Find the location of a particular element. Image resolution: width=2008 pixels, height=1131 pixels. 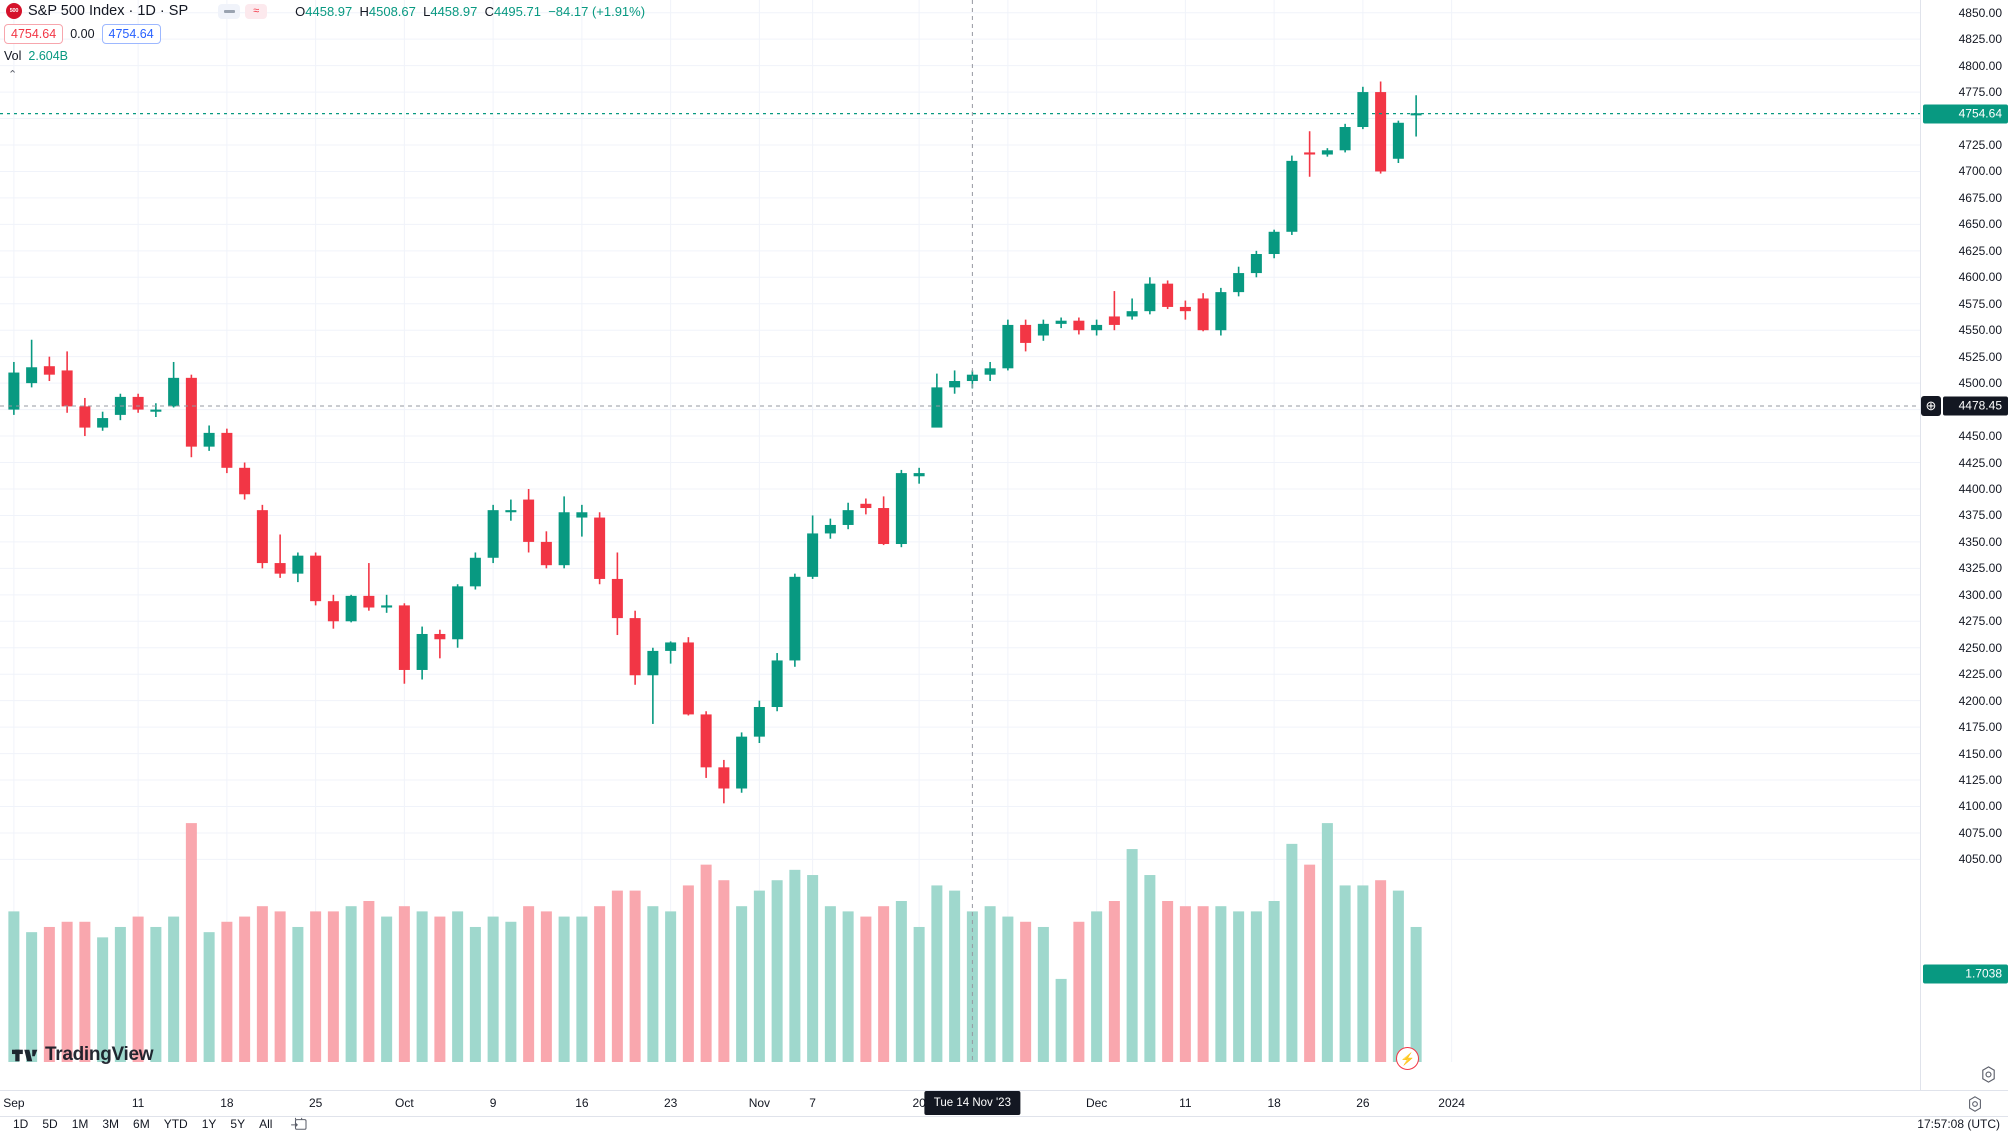

price-tick: 4575.00 is located at coordinates (1980, 303).